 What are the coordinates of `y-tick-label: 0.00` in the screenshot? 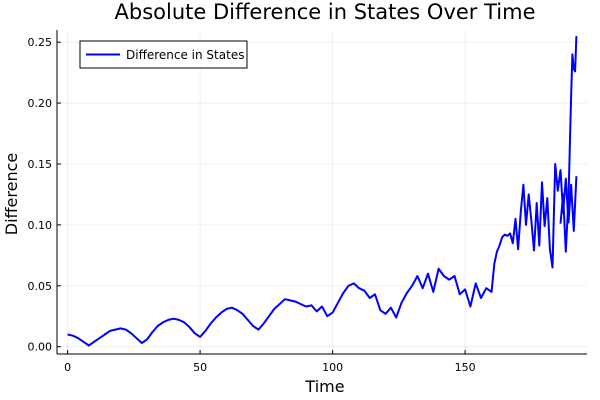 It's located at (40, 347).